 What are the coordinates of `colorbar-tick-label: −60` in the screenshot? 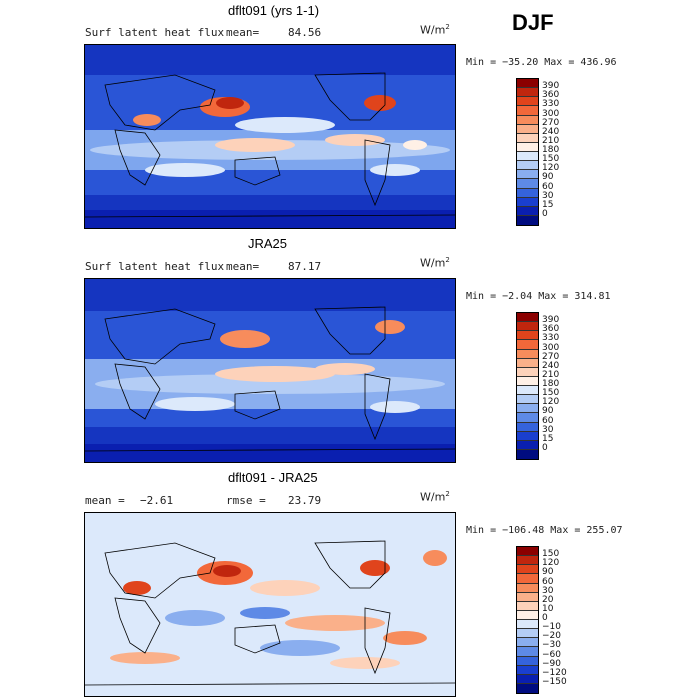 It's located at (551, 654).